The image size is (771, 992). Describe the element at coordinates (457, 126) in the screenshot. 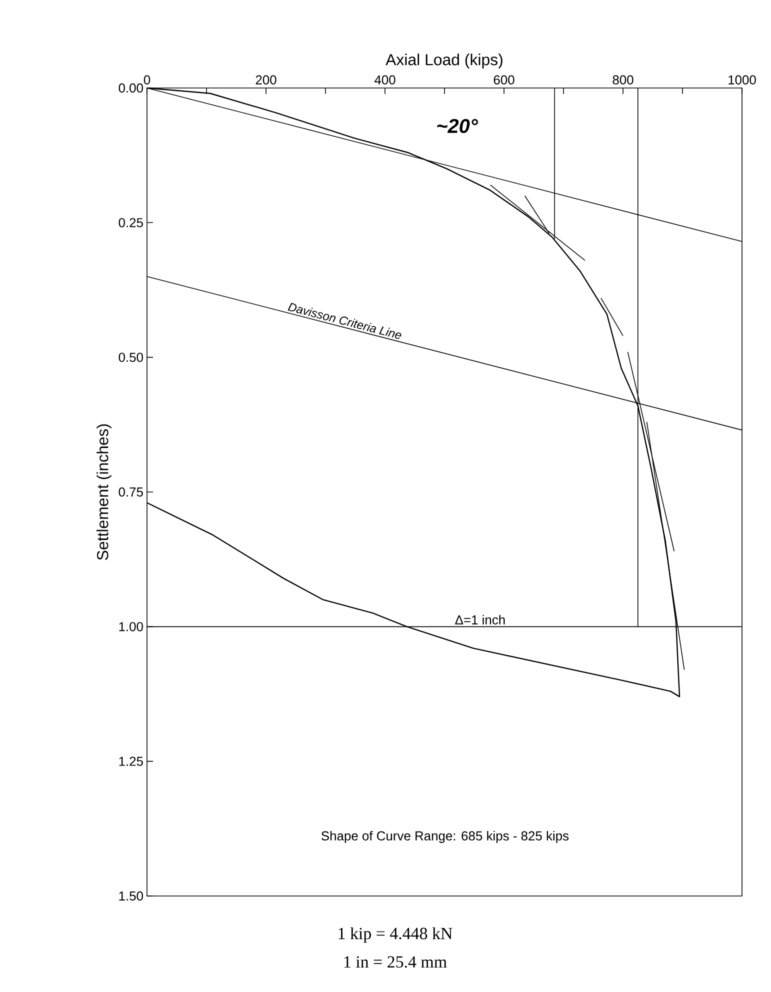

I see `annotation: ~20°` at that location.